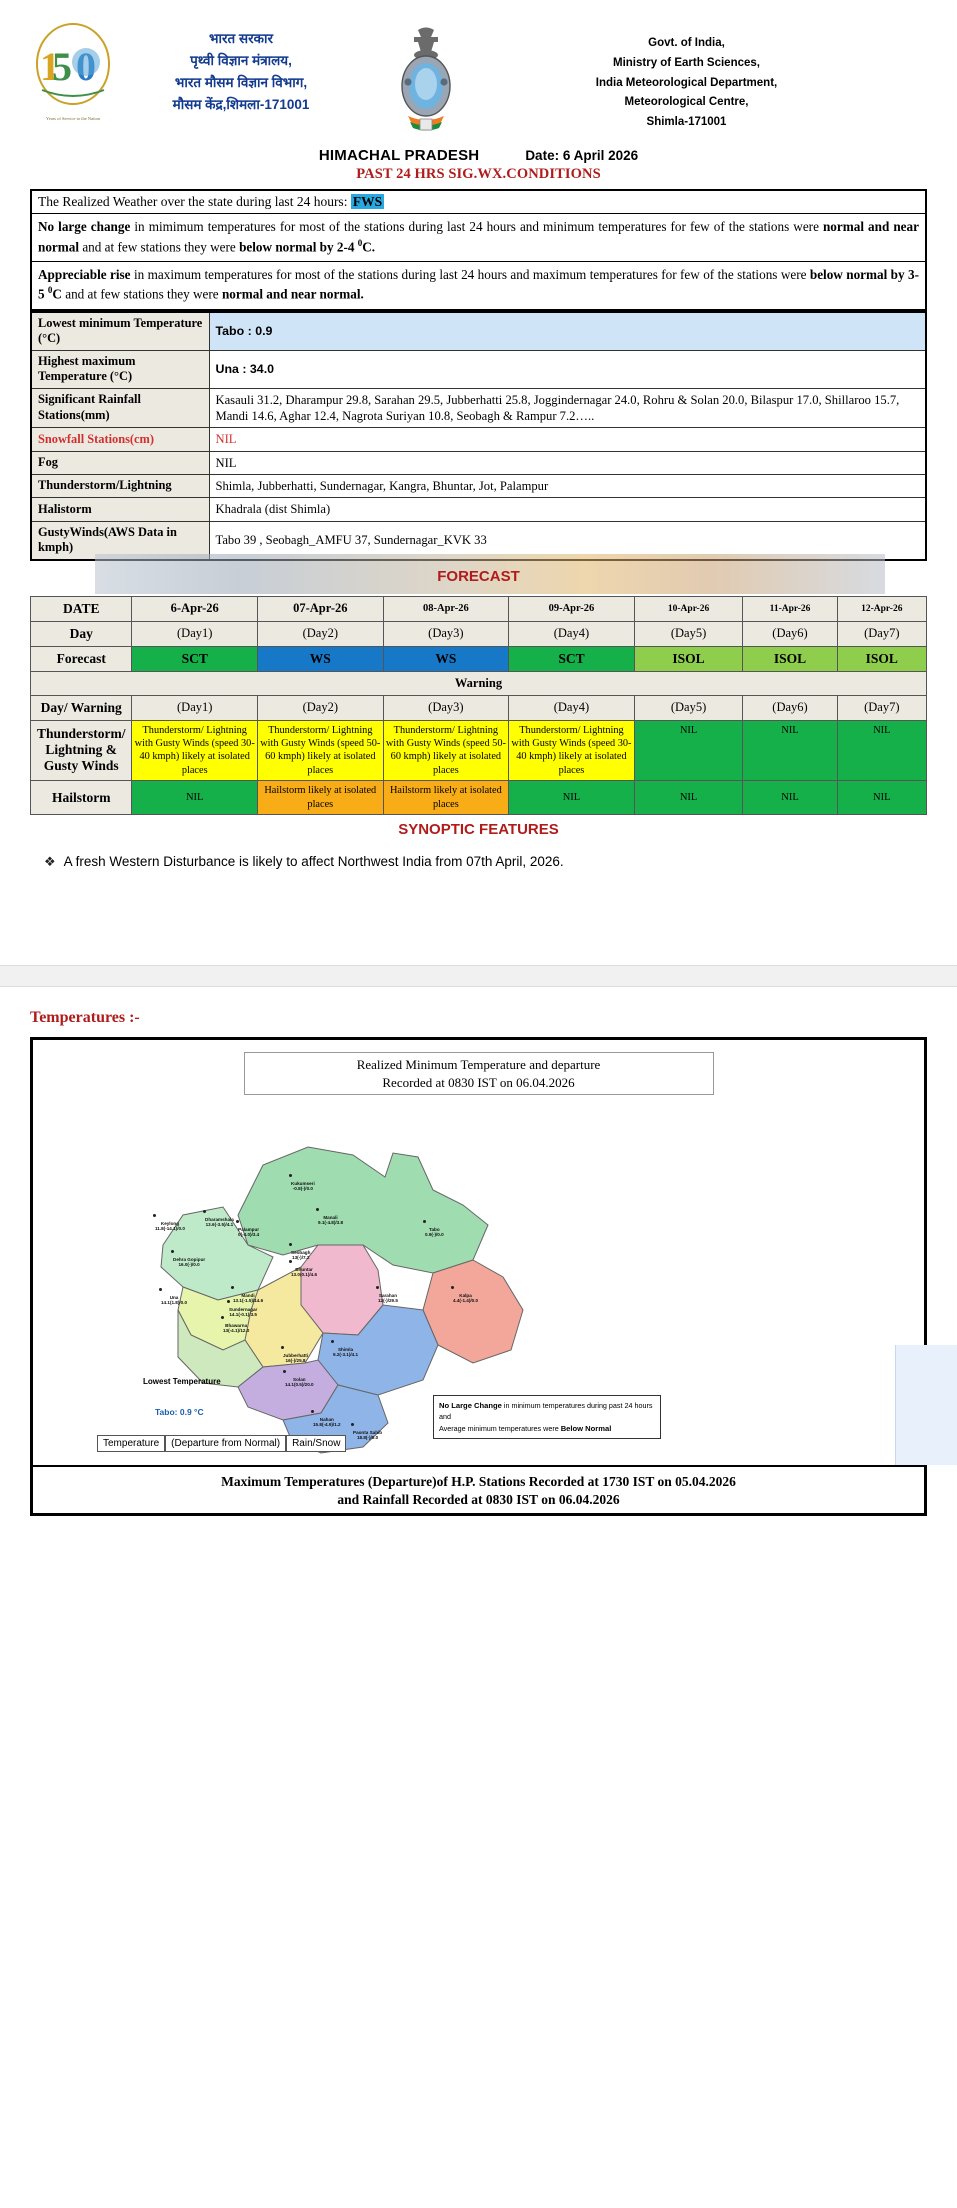  I want to click on forecast-value-6: ISOL, so click(882, 658).